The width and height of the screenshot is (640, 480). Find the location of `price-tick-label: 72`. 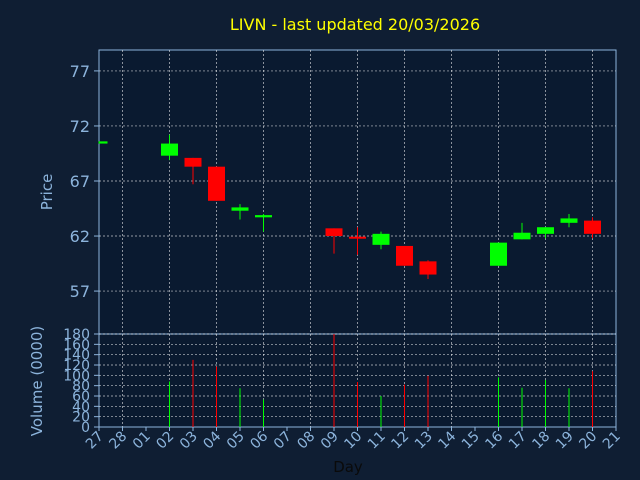

price-tick-label: 72 is located at coordinates (80, 126).